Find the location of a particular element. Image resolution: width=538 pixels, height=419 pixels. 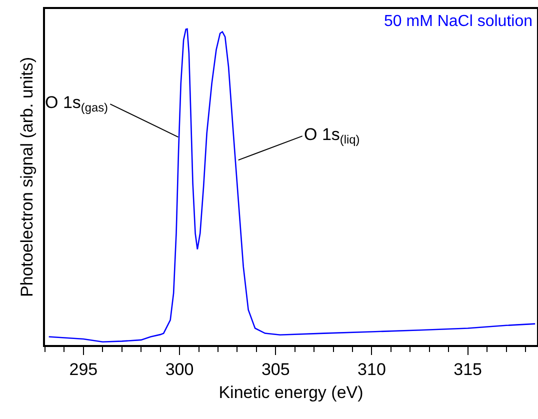

annotation: O 1s$_{(liq)}$ is located at coordinates (332, 136).